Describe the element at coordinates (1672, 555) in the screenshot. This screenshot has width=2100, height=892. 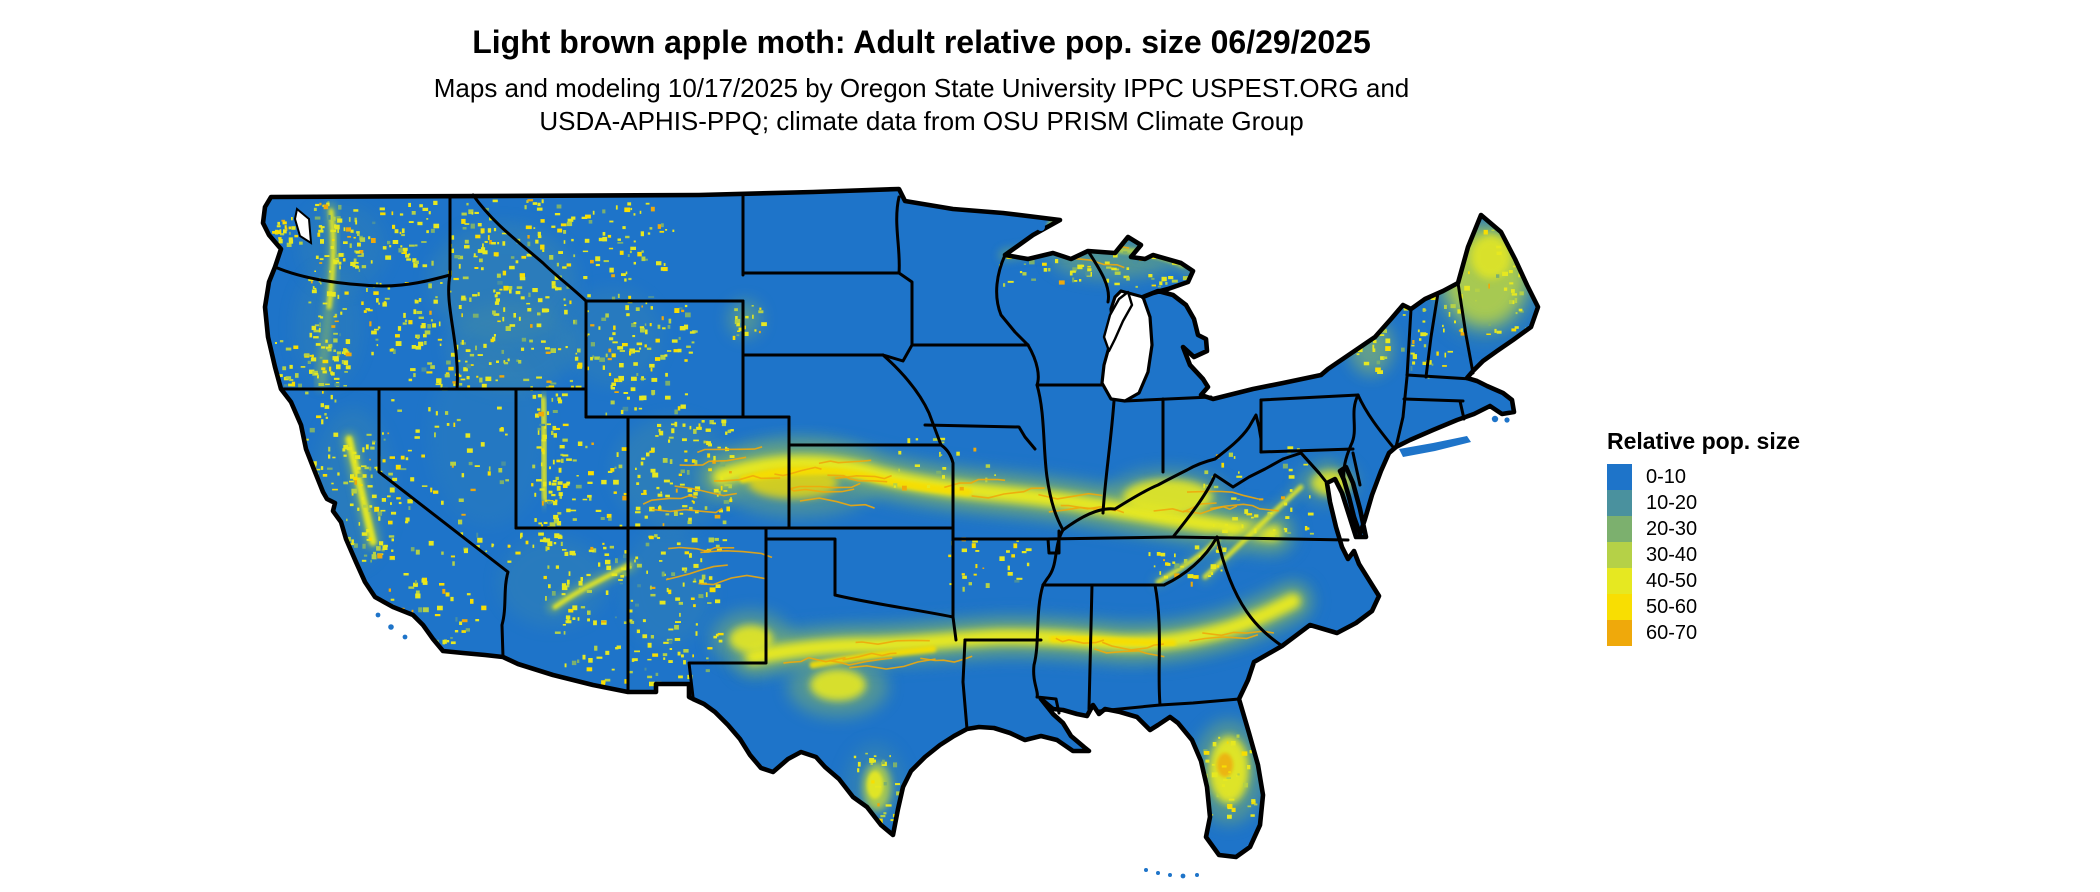
I see `legend-item-label: 30-40` at that location.